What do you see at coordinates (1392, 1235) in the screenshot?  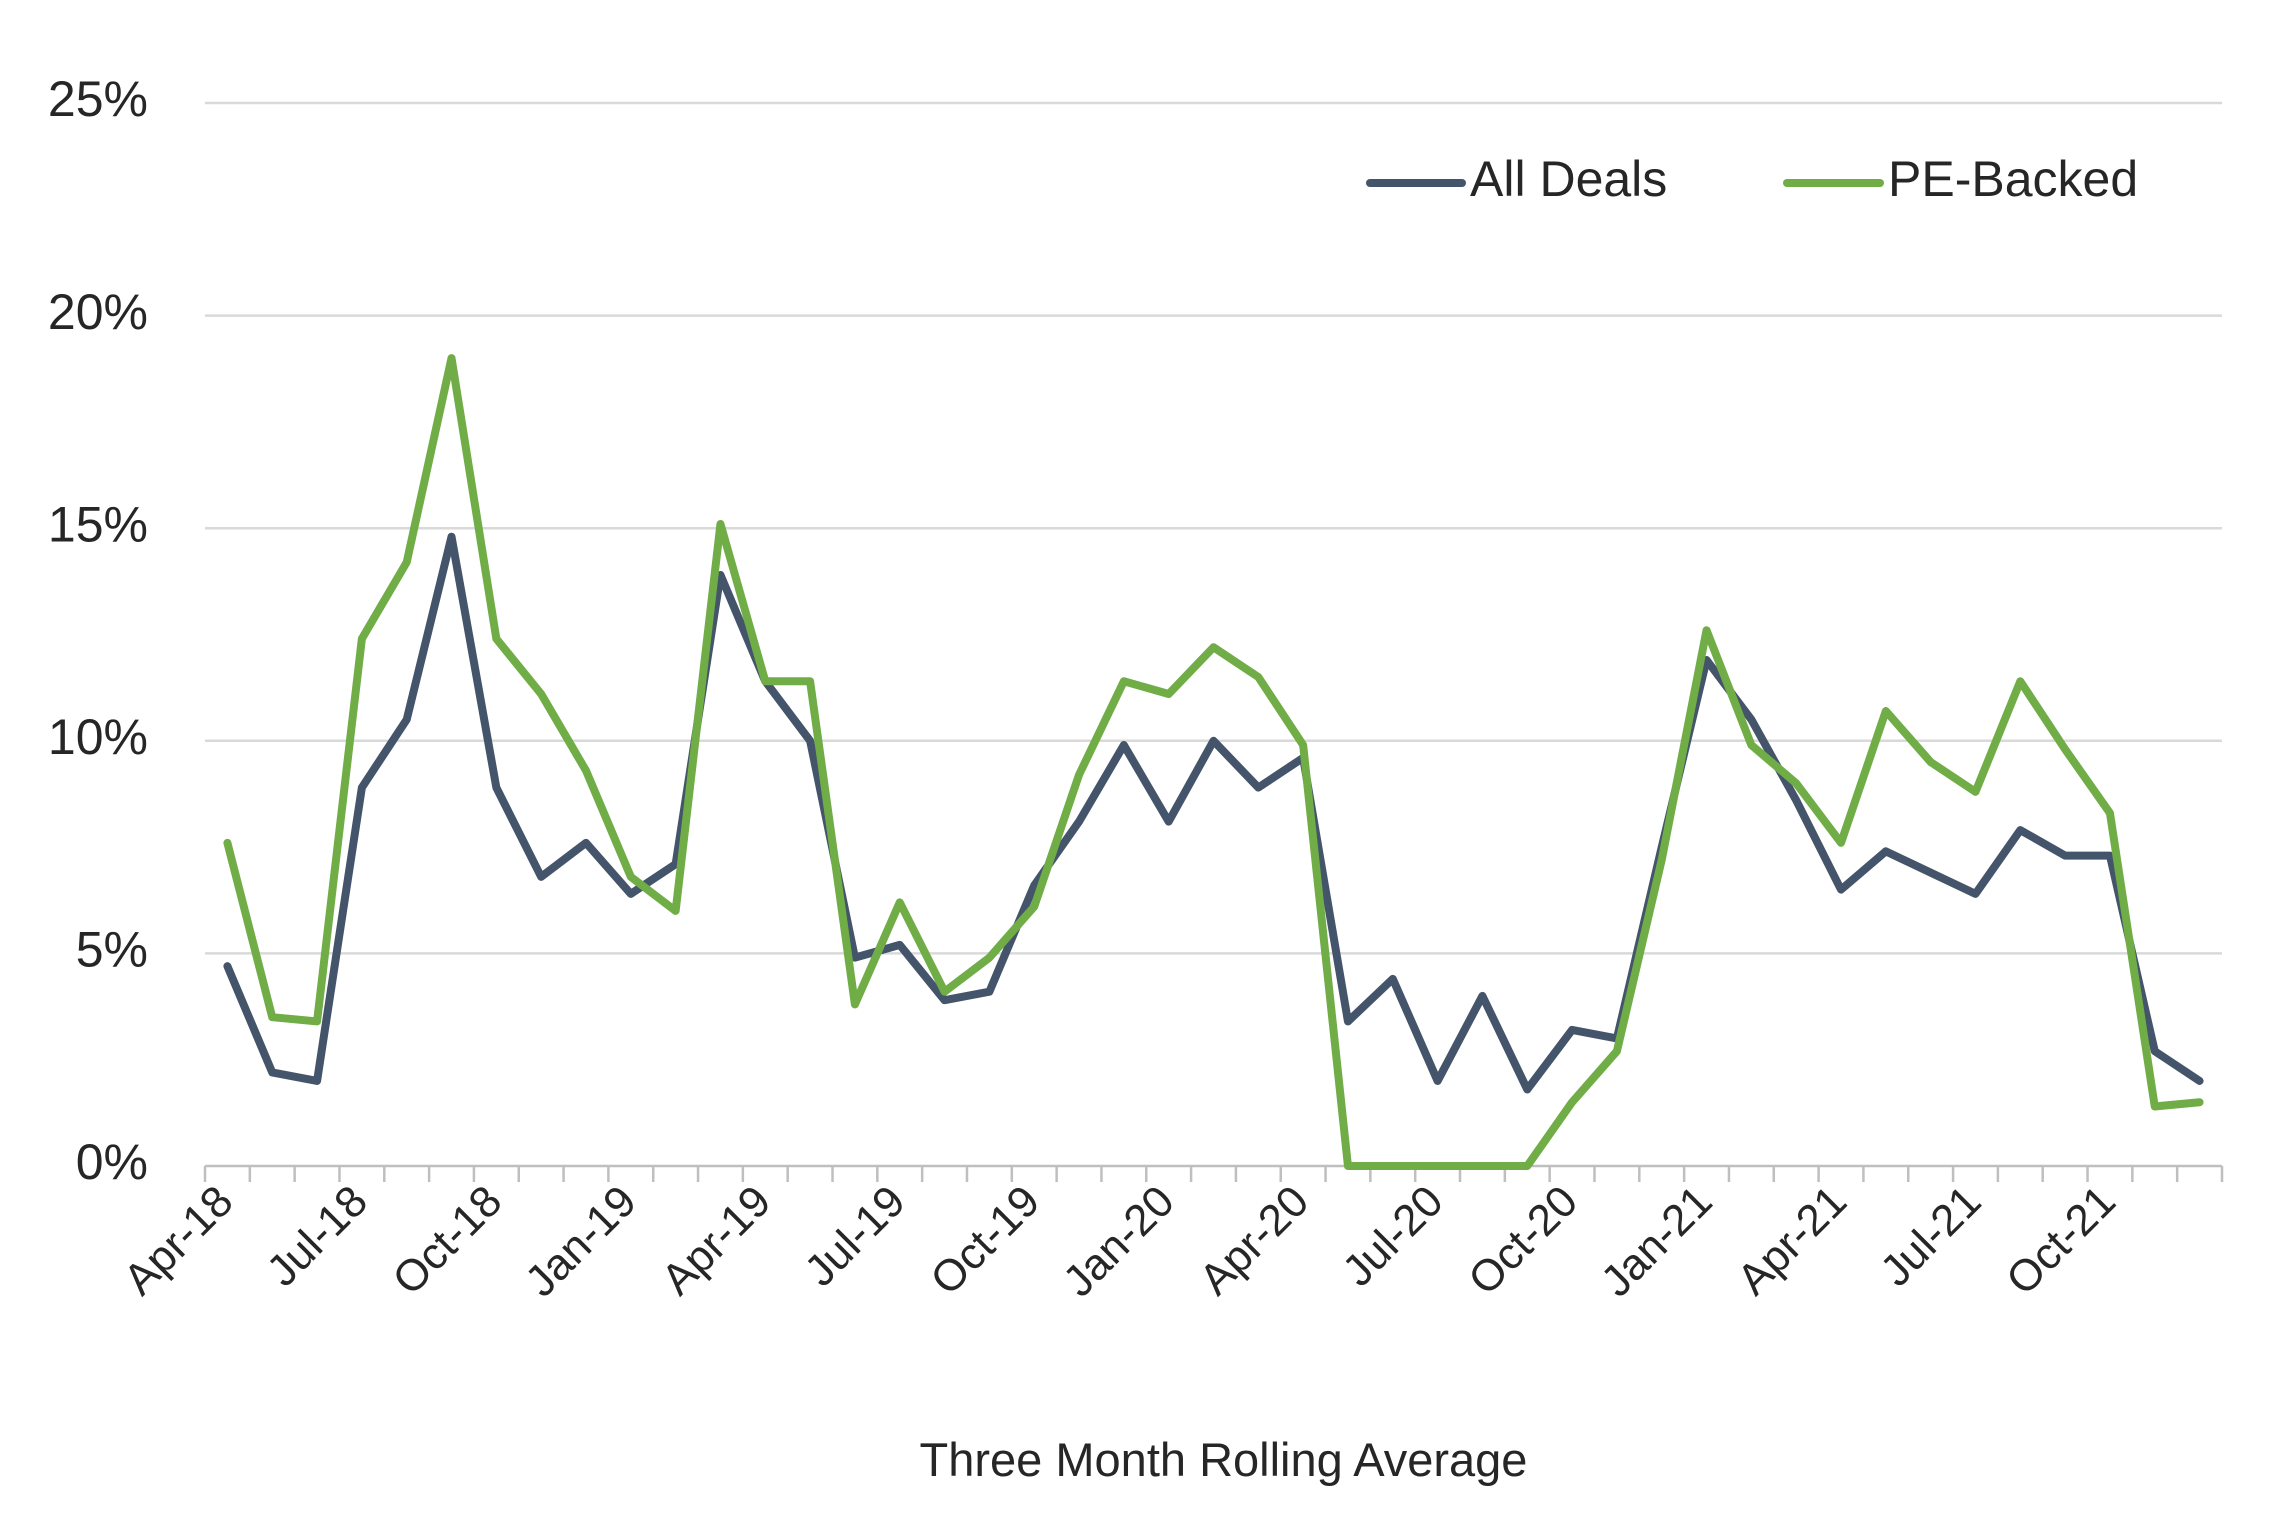 I see `x-tick-label: Jul-20` at bounding box center [1392, 1235].